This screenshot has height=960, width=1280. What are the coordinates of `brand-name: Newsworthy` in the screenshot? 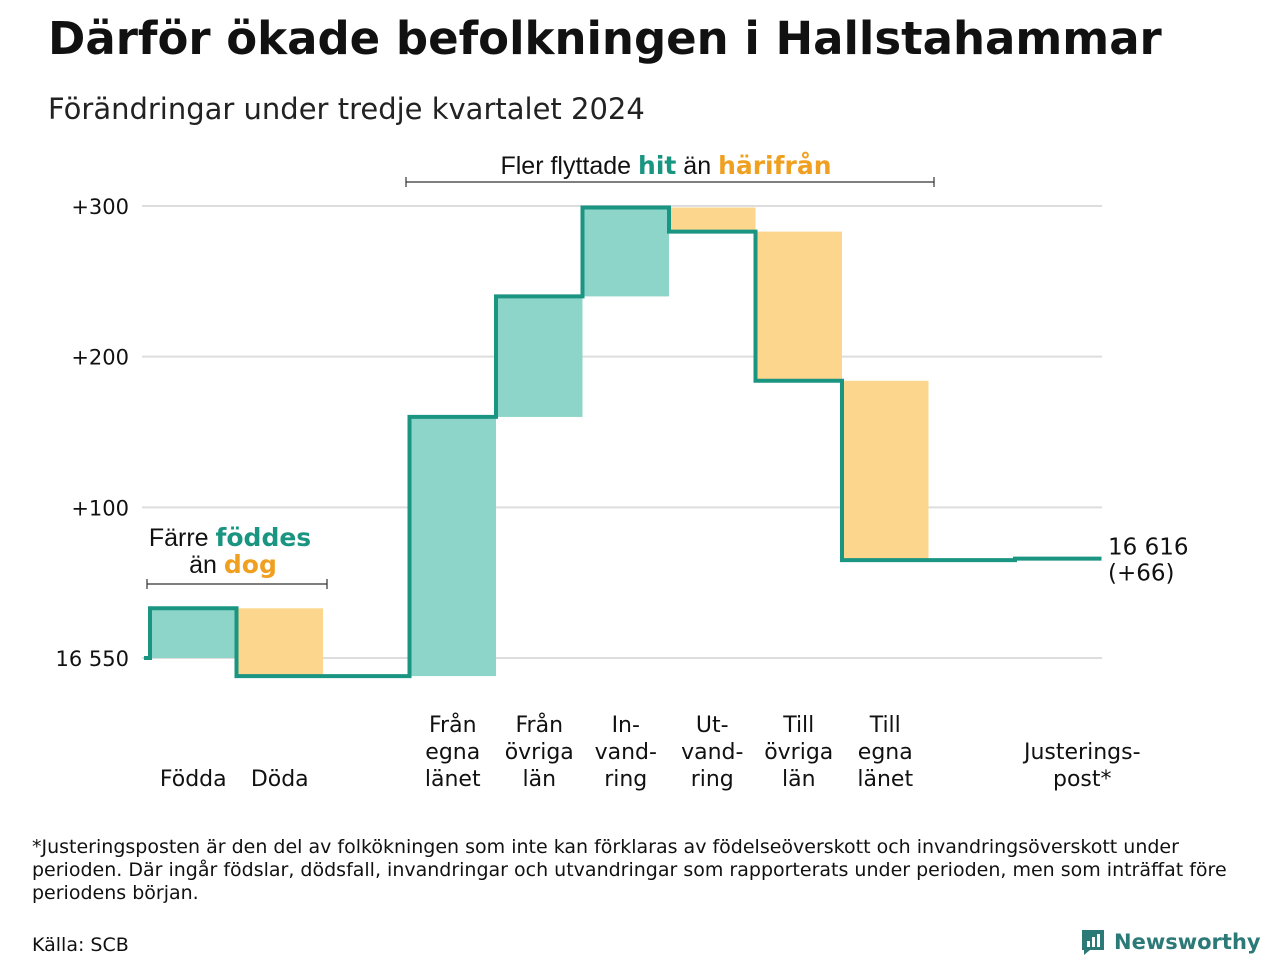 It's located at (1187, 942).